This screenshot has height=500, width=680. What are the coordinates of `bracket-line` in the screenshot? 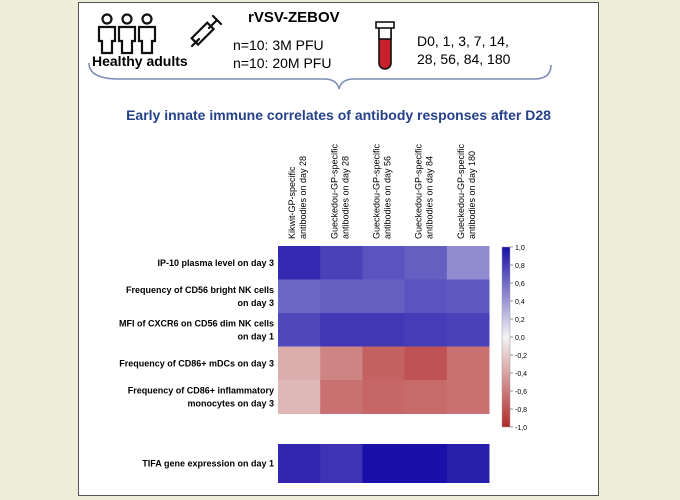 It's located at (320, 76).